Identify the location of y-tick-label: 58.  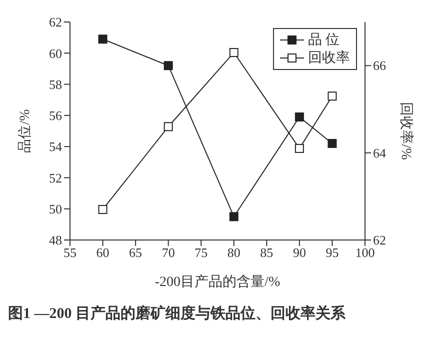
(55, 84).